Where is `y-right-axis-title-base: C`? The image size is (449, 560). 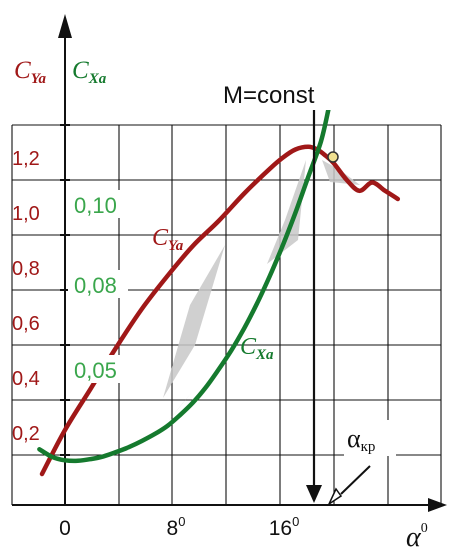 y-right-axis-title-base: C is located at coordinates (80, 70).